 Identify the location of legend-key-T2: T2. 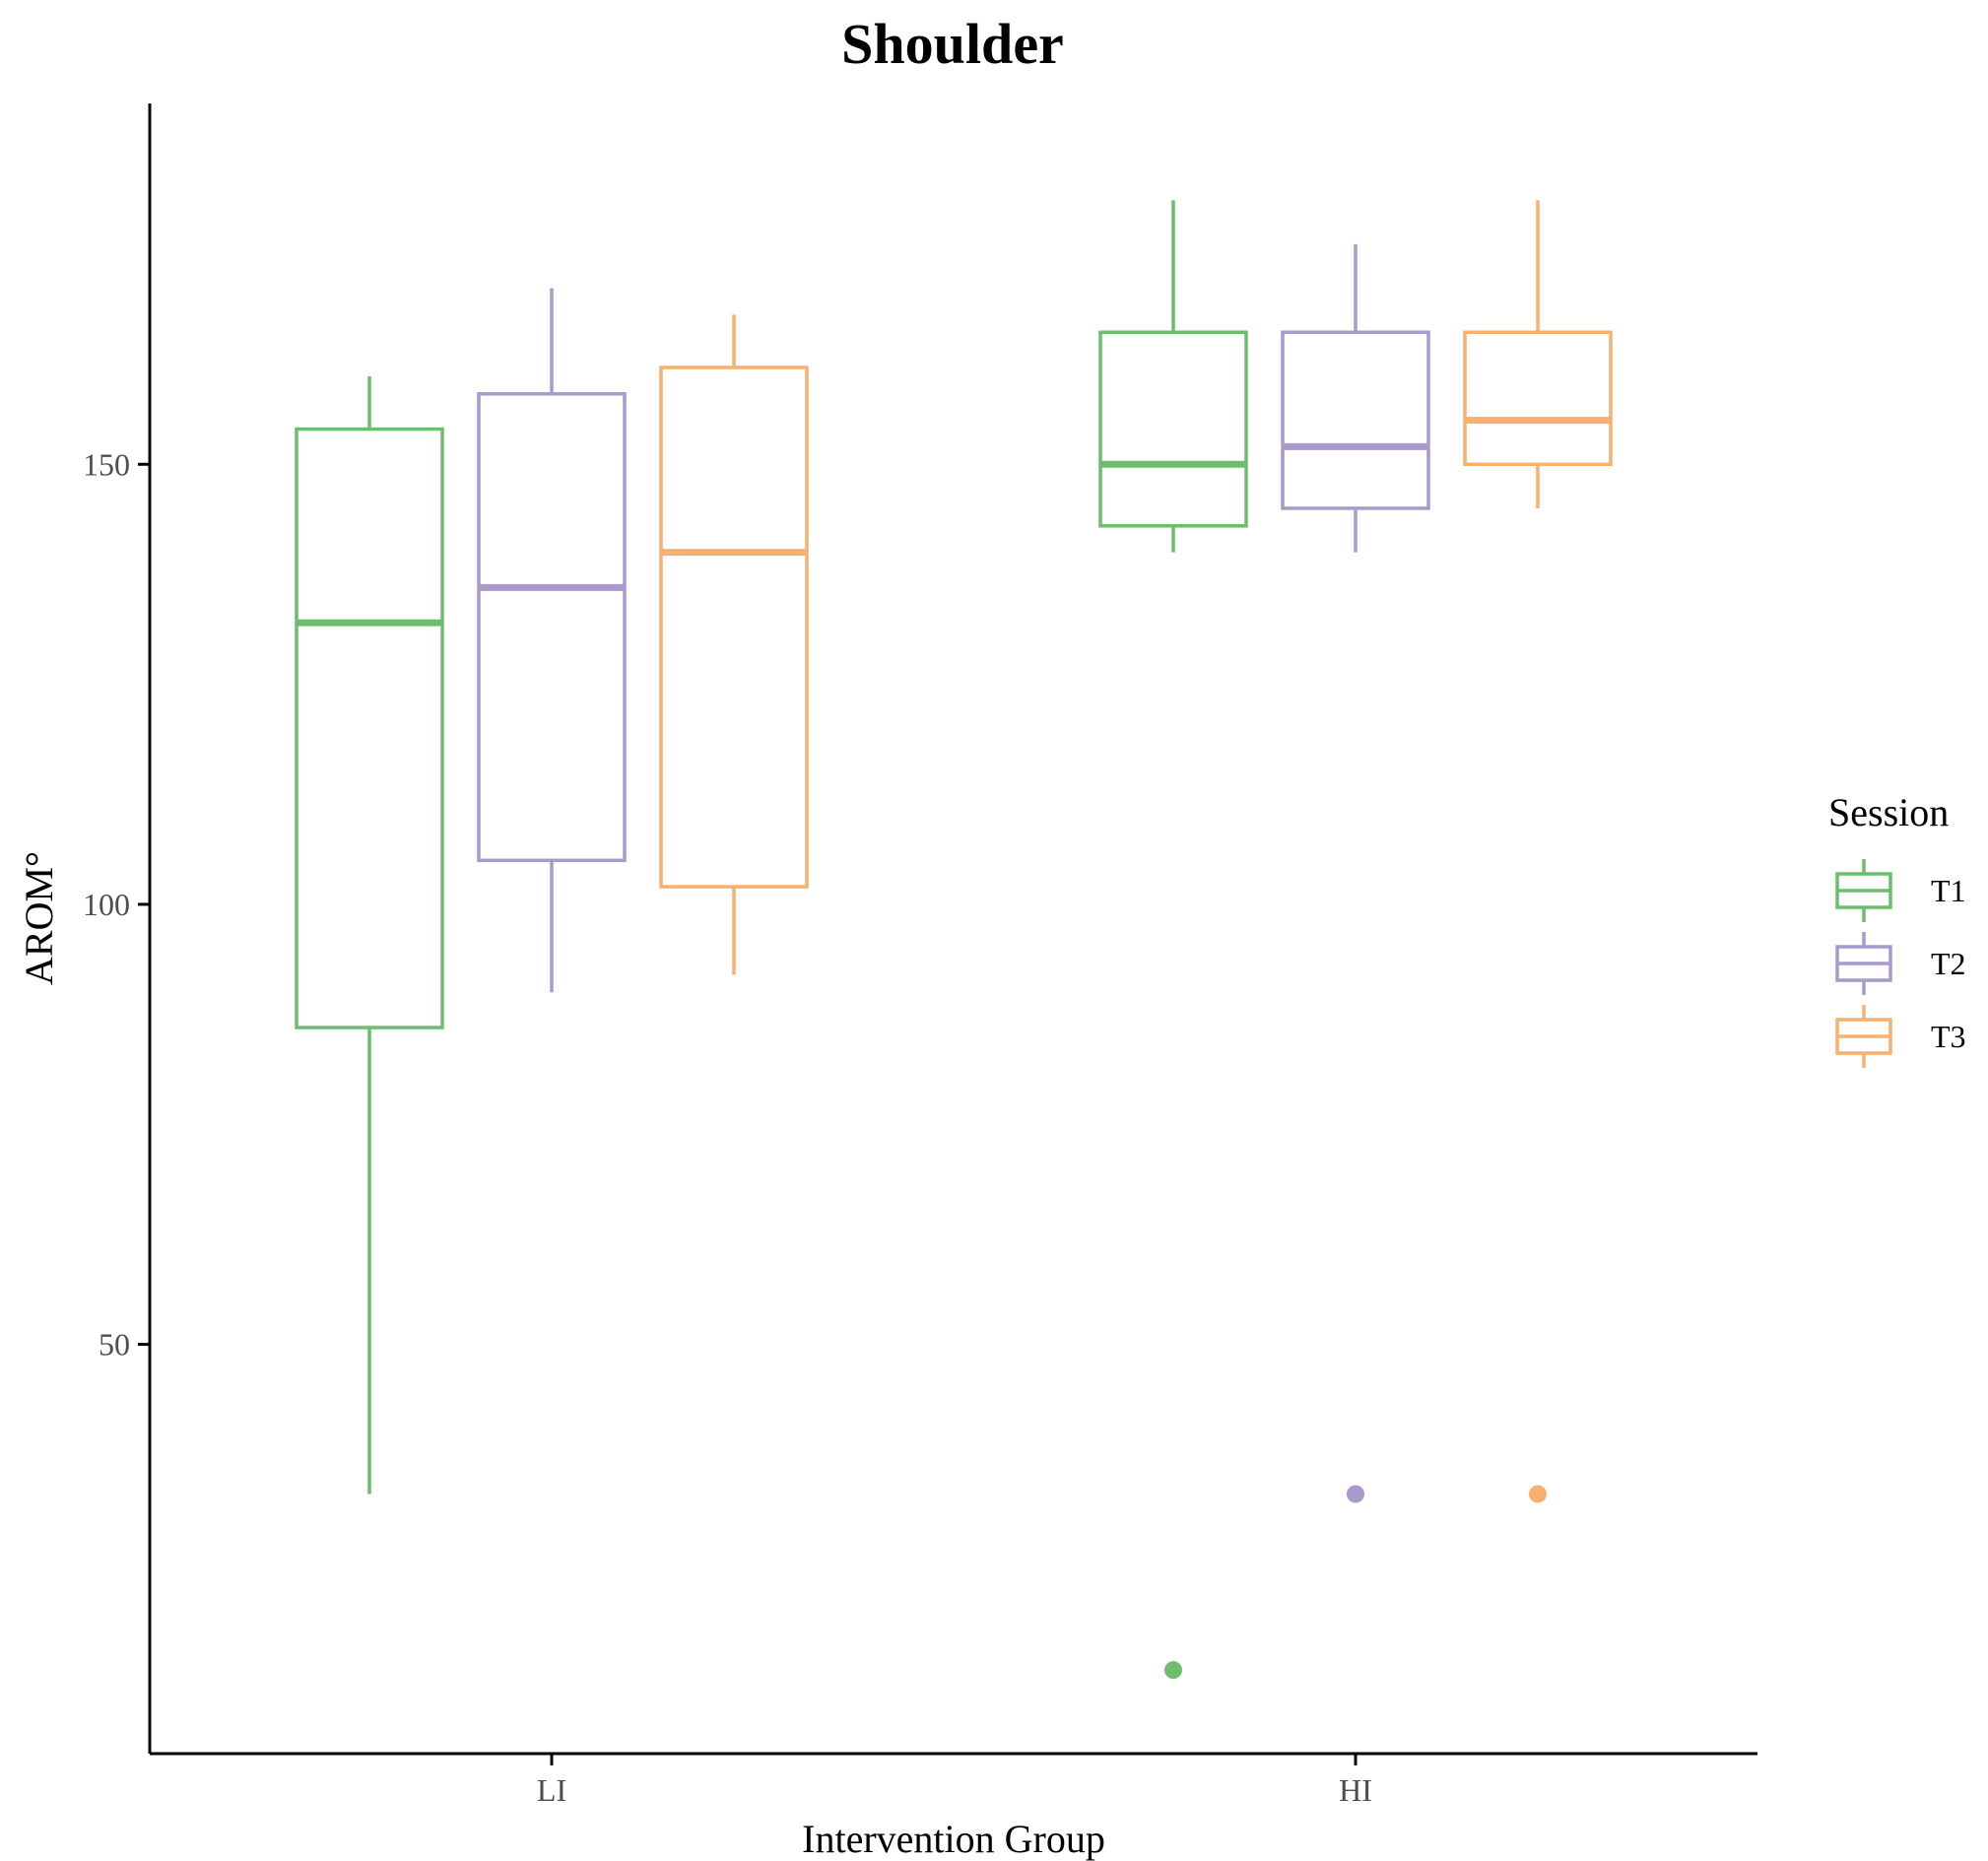
(1900, 963).